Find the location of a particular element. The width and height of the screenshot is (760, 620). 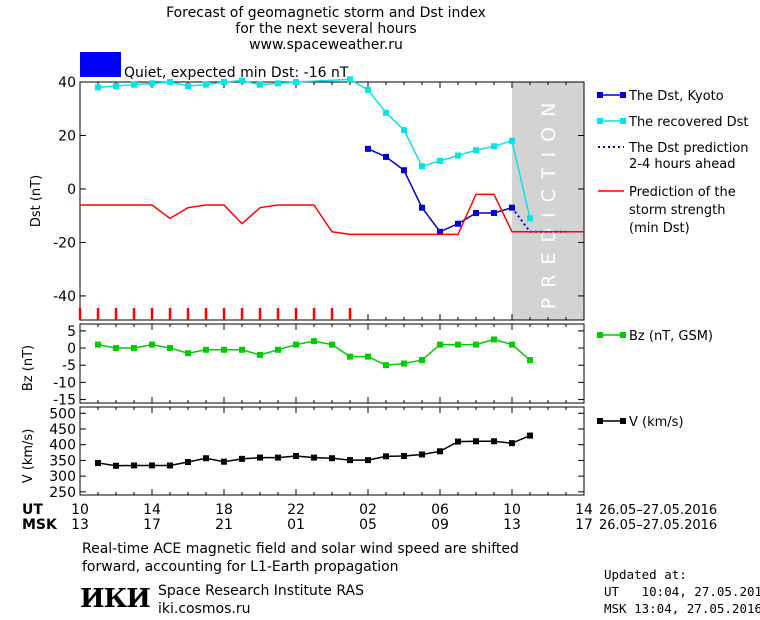

legend-dst-kyoto: The Dst, Kyoto is located at coordinates (660, 96).